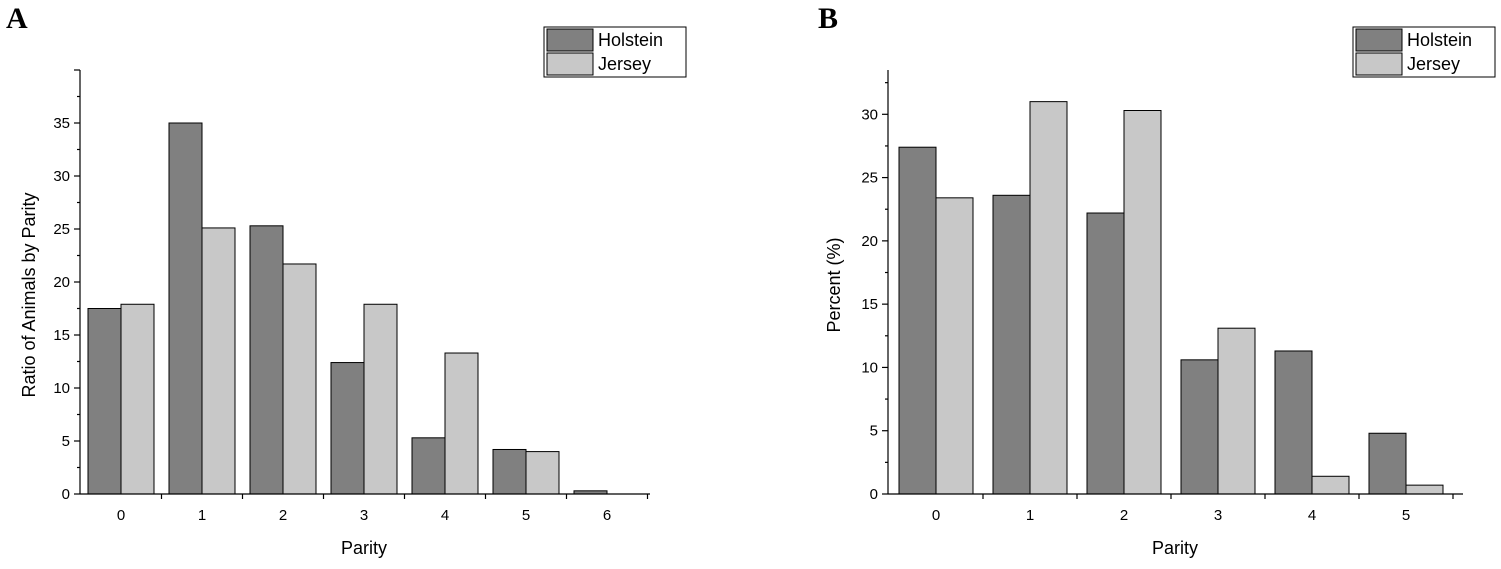 The width and height of the screenshot is (1501, 569). I want to click on panel-letter-a: A, so click(17, 18).